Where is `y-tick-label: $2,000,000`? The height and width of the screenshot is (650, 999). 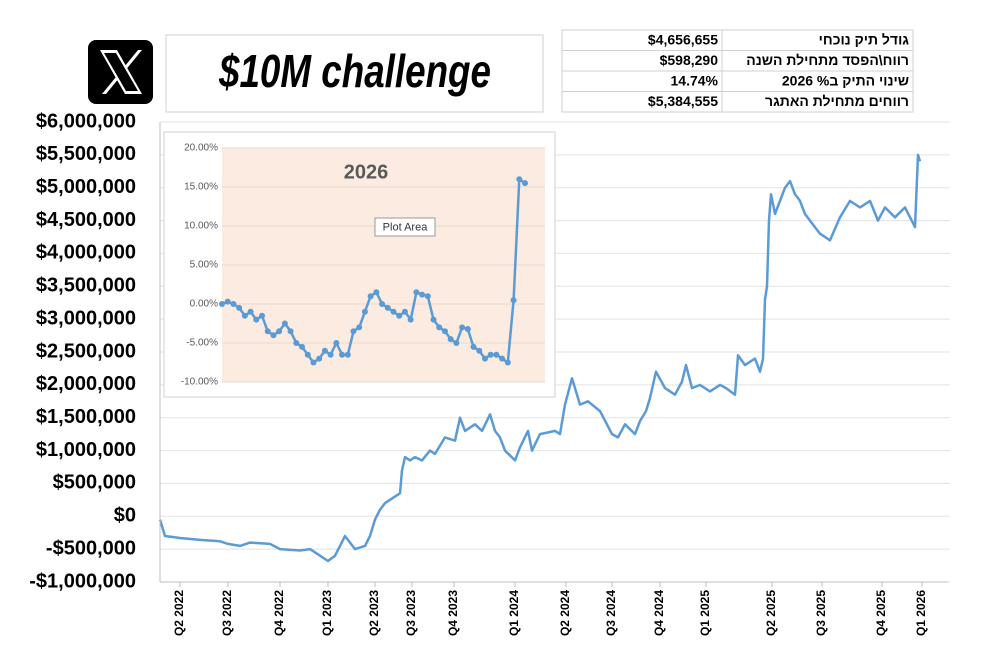
y-tick-label: $2,000,000 is located at coordinates (86, 384).